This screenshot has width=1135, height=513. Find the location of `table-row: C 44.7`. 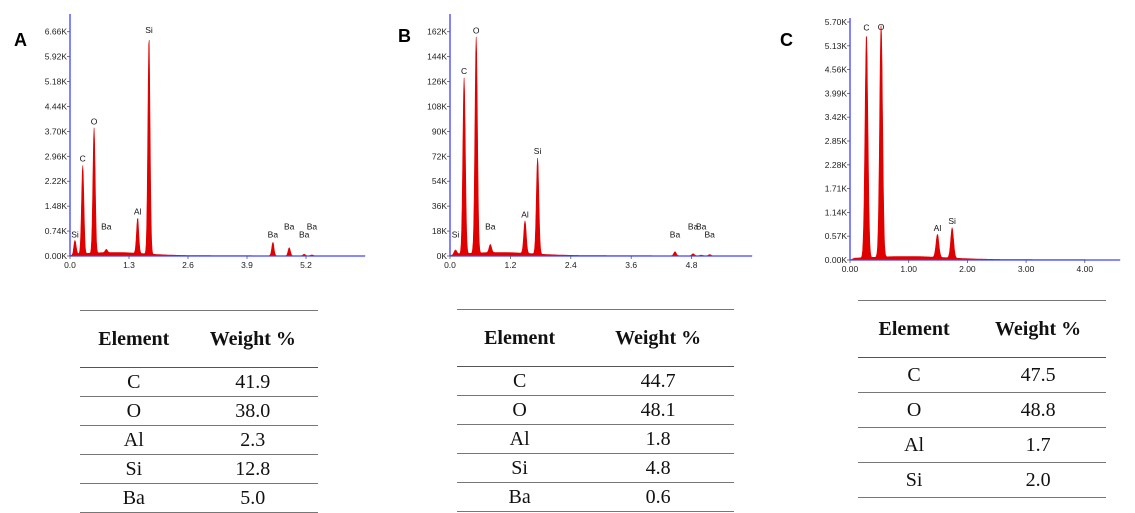

table-row: C 44.7 is located at coordinates (595, 381).